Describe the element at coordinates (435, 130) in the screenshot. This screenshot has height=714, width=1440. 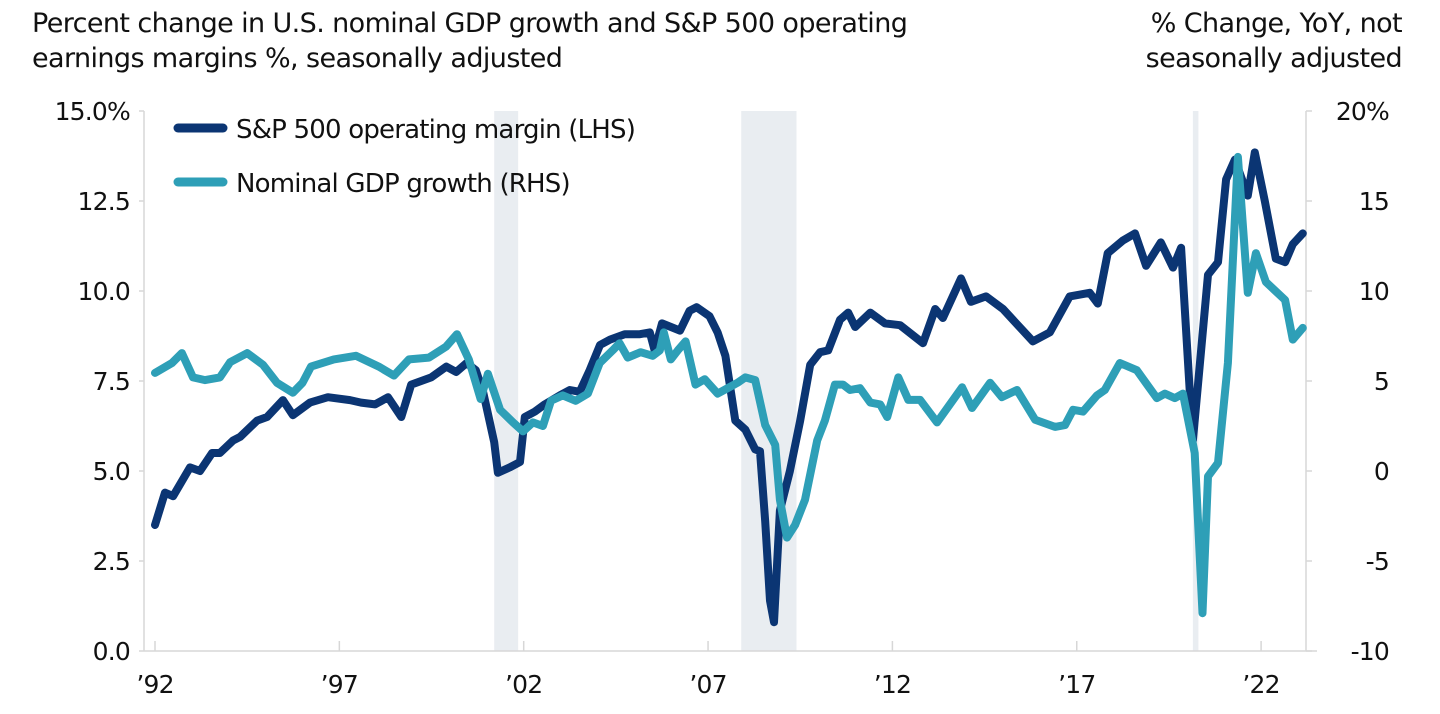
I see `legend-label-sp500-margin: S&P 500 operating margin (LHS)` at that location.